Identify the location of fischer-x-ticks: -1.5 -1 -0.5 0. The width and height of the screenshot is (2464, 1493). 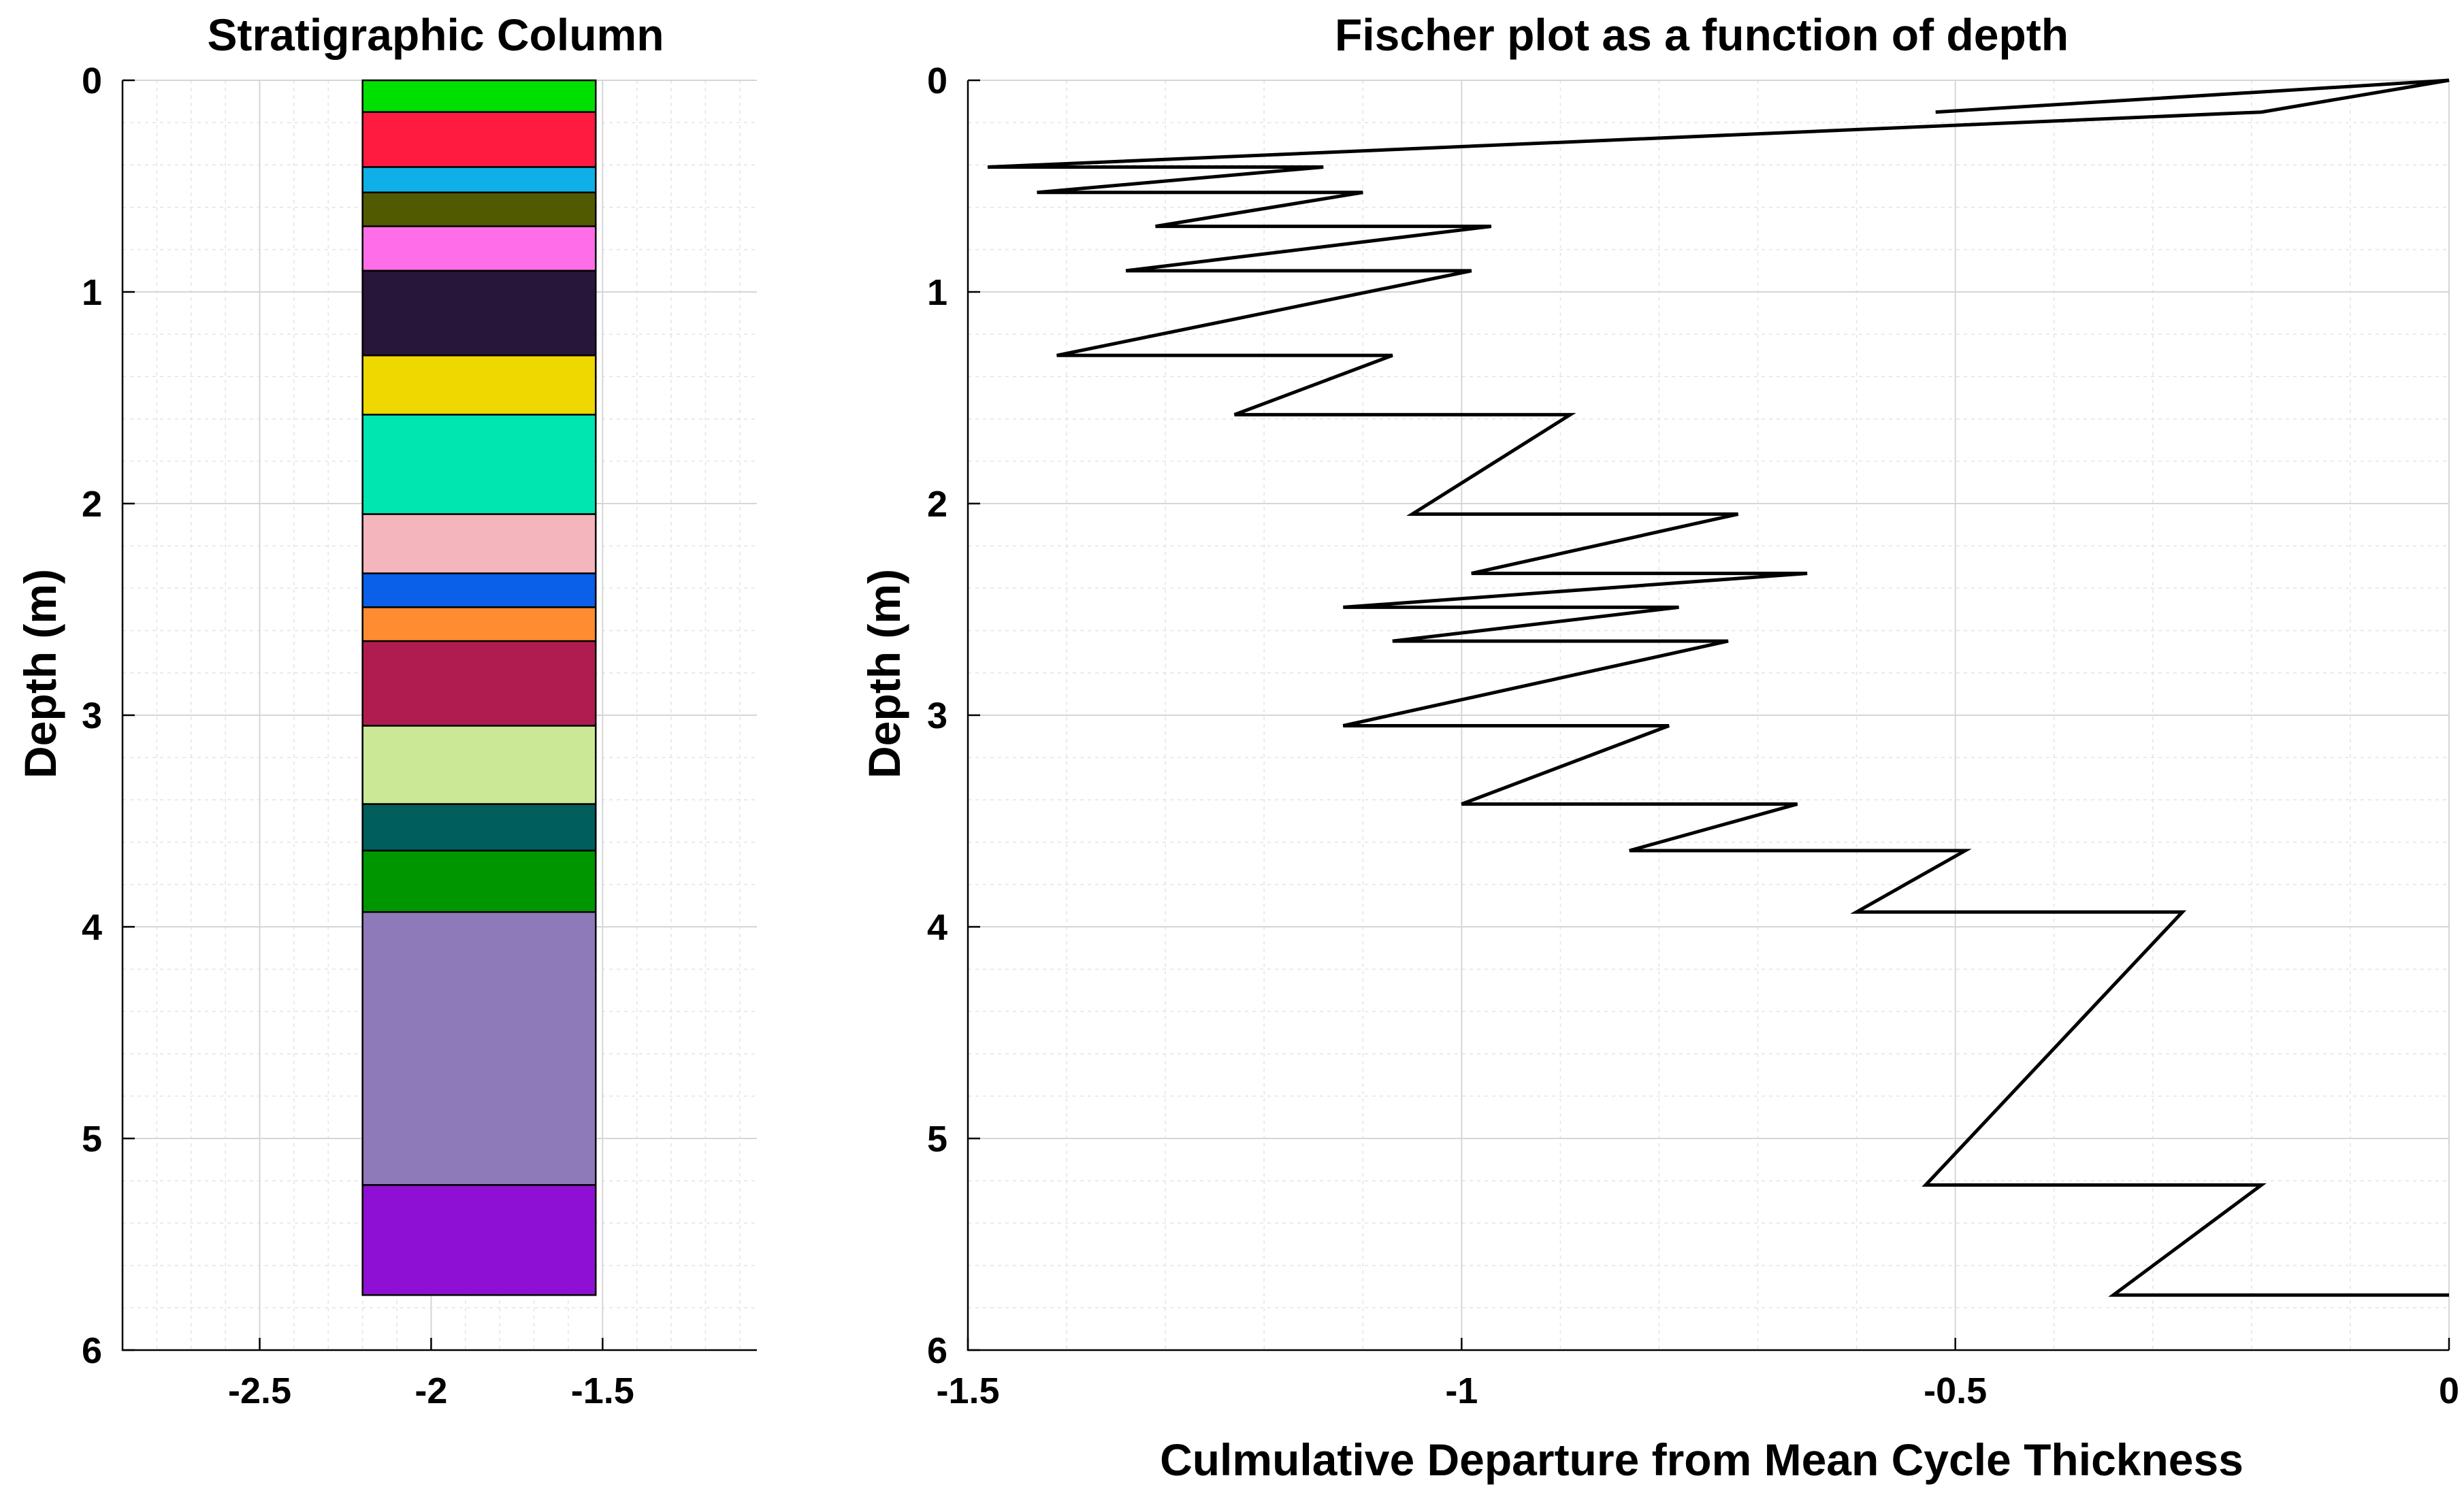
(1697, 1374).